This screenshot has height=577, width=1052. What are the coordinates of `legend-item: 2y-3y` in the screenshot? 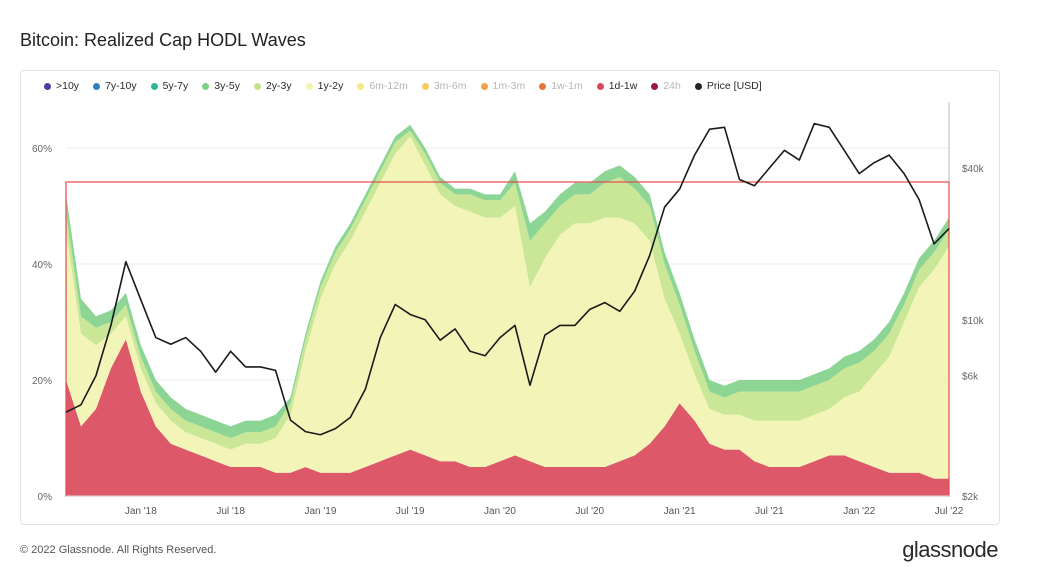 It's located at (272, 86).